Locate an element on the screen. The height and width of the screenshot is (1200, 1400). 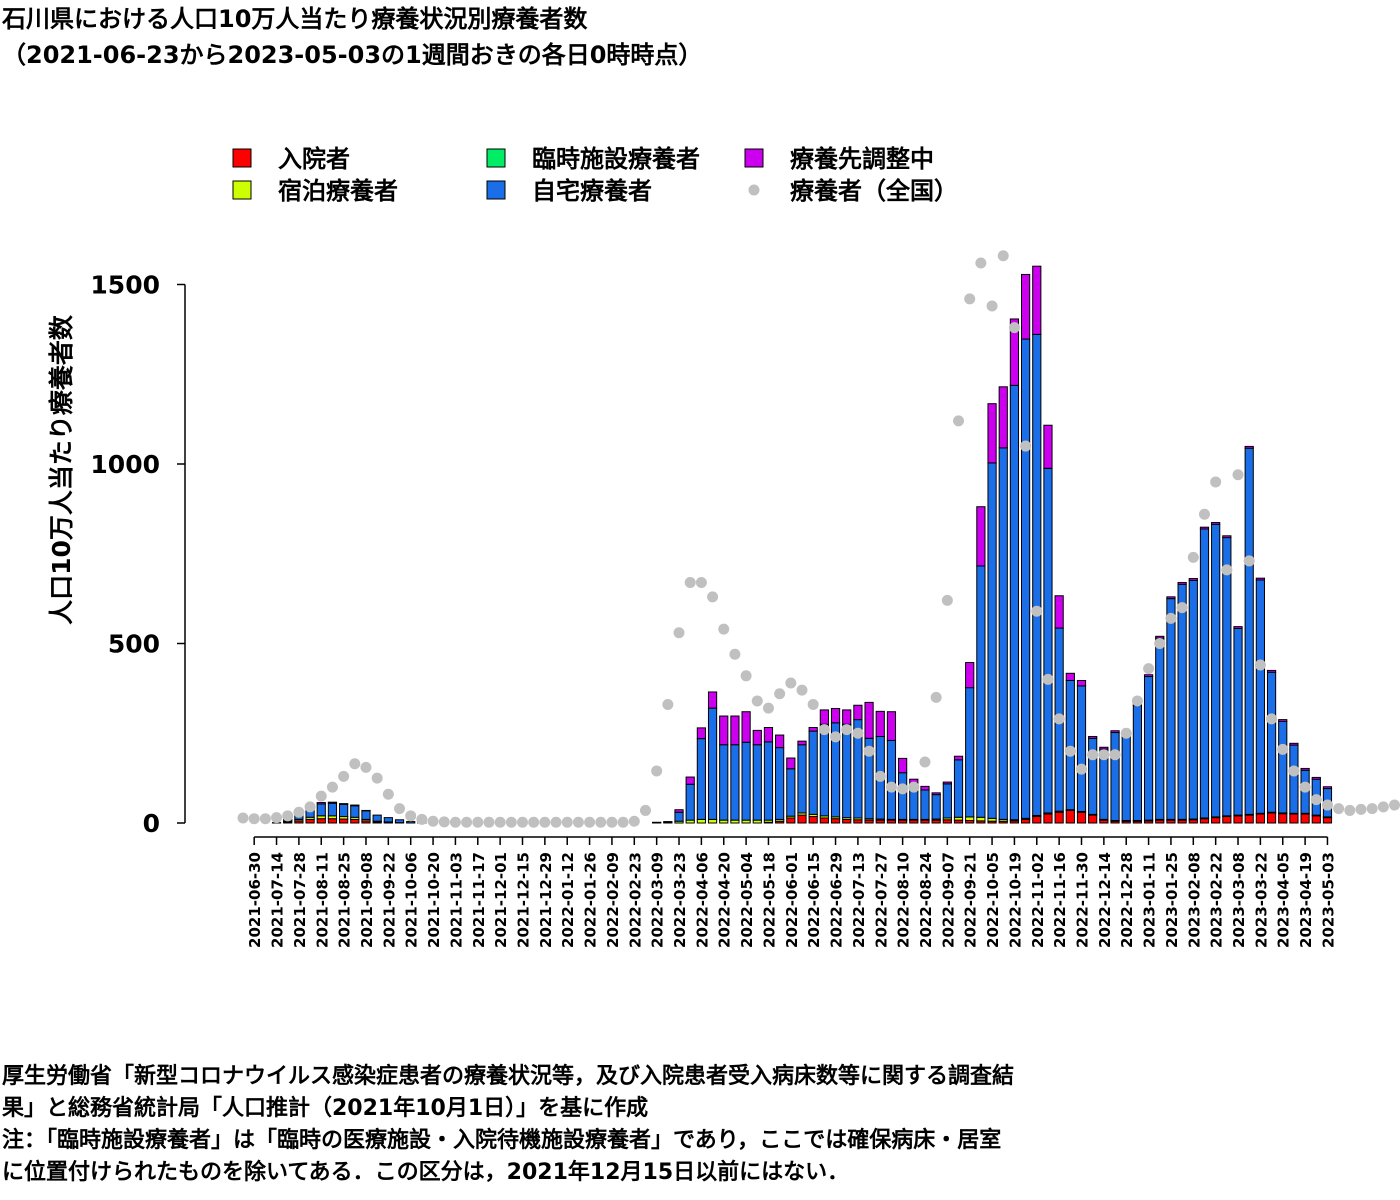
x-tick-label: 2021-12-29 is located at coordinates (546, 900).